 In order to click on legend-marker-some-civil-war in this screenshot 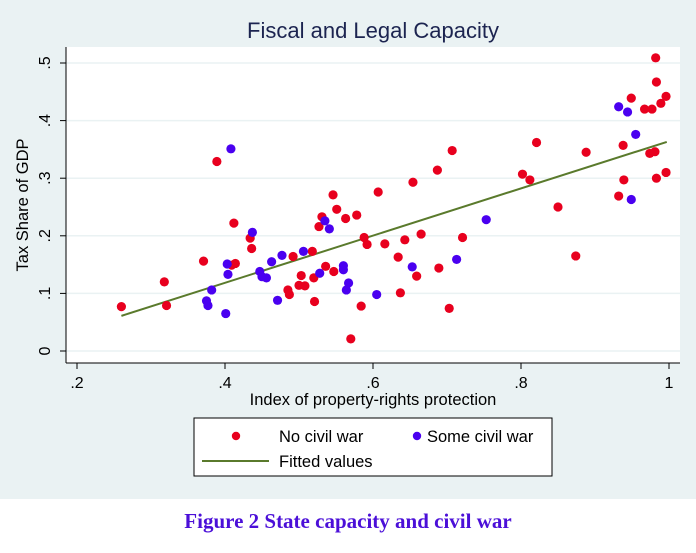, I will do `click(417, 436)`.